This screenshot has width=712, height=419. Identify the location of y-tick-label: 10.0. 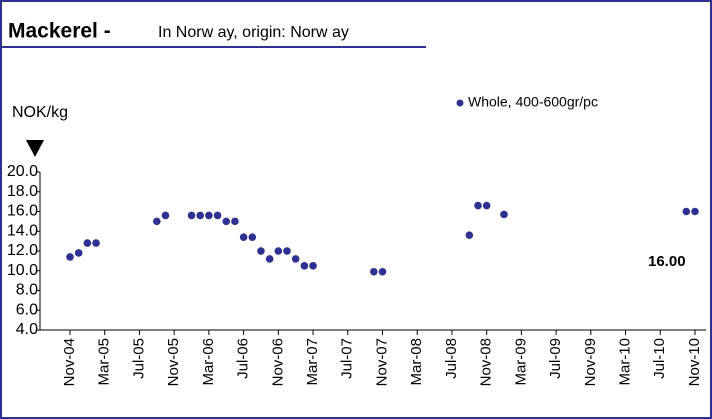
(22, 270).